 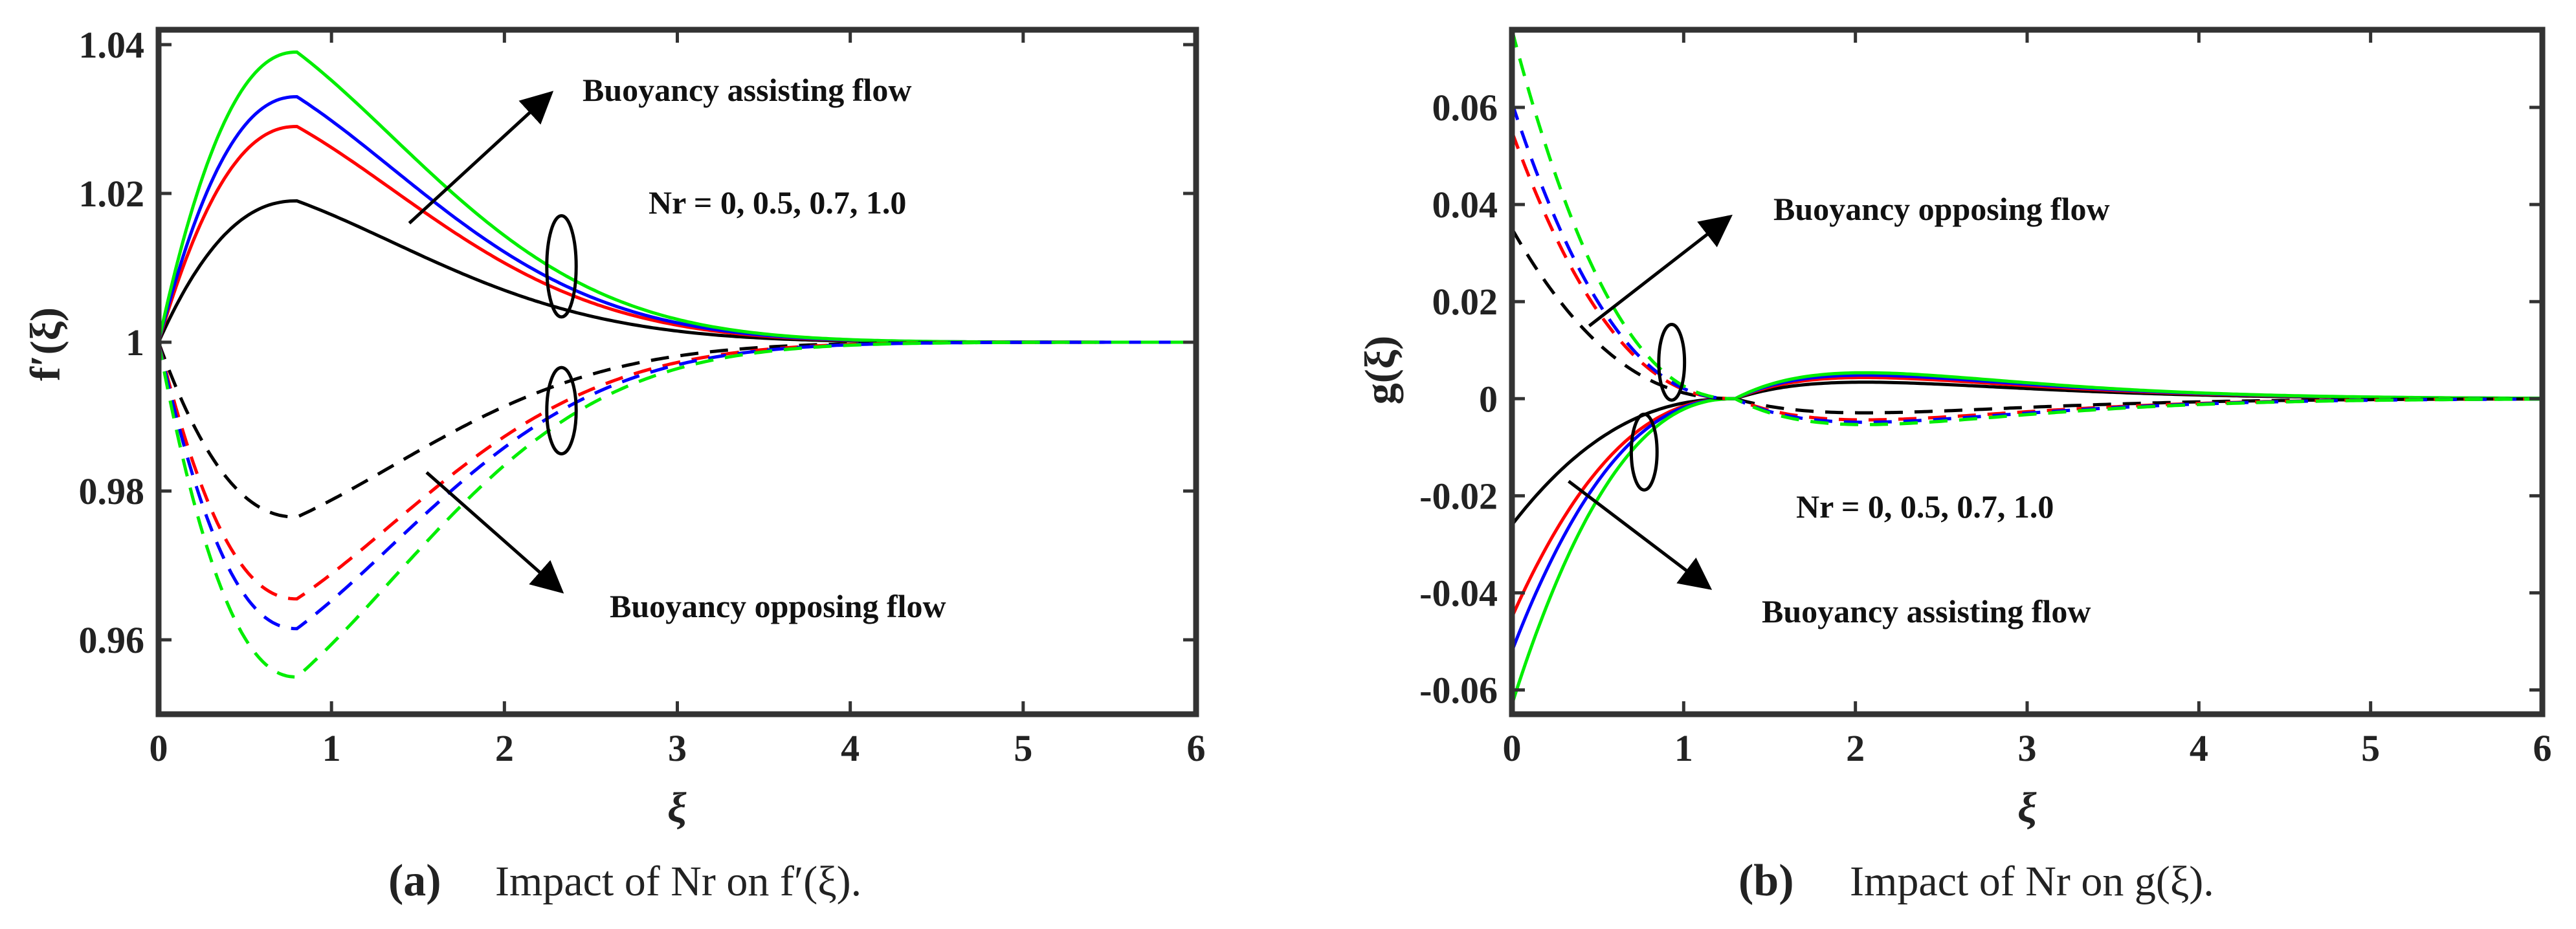 I want to click on panel-a-ylabel: f′(ξ), so click(x=45, y=344).